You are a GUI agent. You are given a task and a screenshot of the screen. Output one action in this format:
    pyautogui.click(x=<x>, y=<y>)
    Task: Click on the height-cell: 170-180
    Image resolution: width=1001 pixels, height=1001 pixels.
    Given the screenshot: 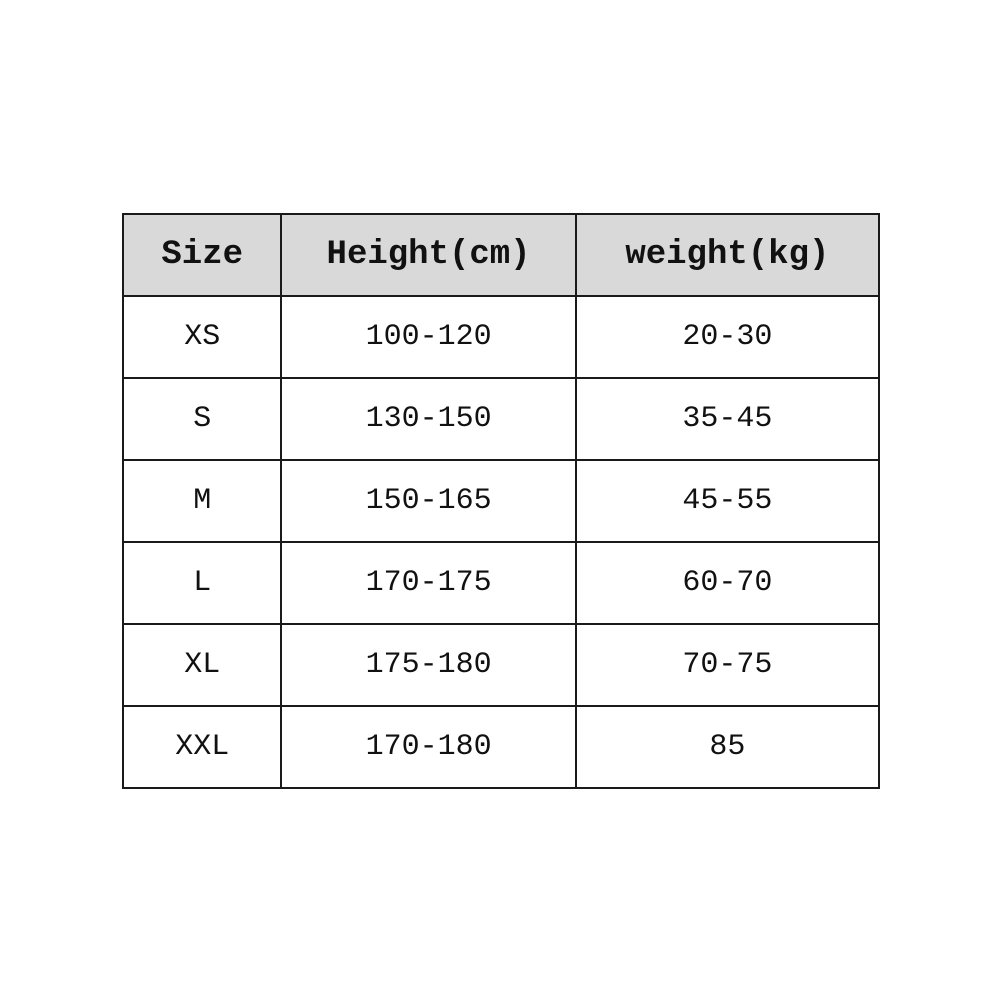 What is the action you would take?
    pyautogui.click(x=428, y=747)
    